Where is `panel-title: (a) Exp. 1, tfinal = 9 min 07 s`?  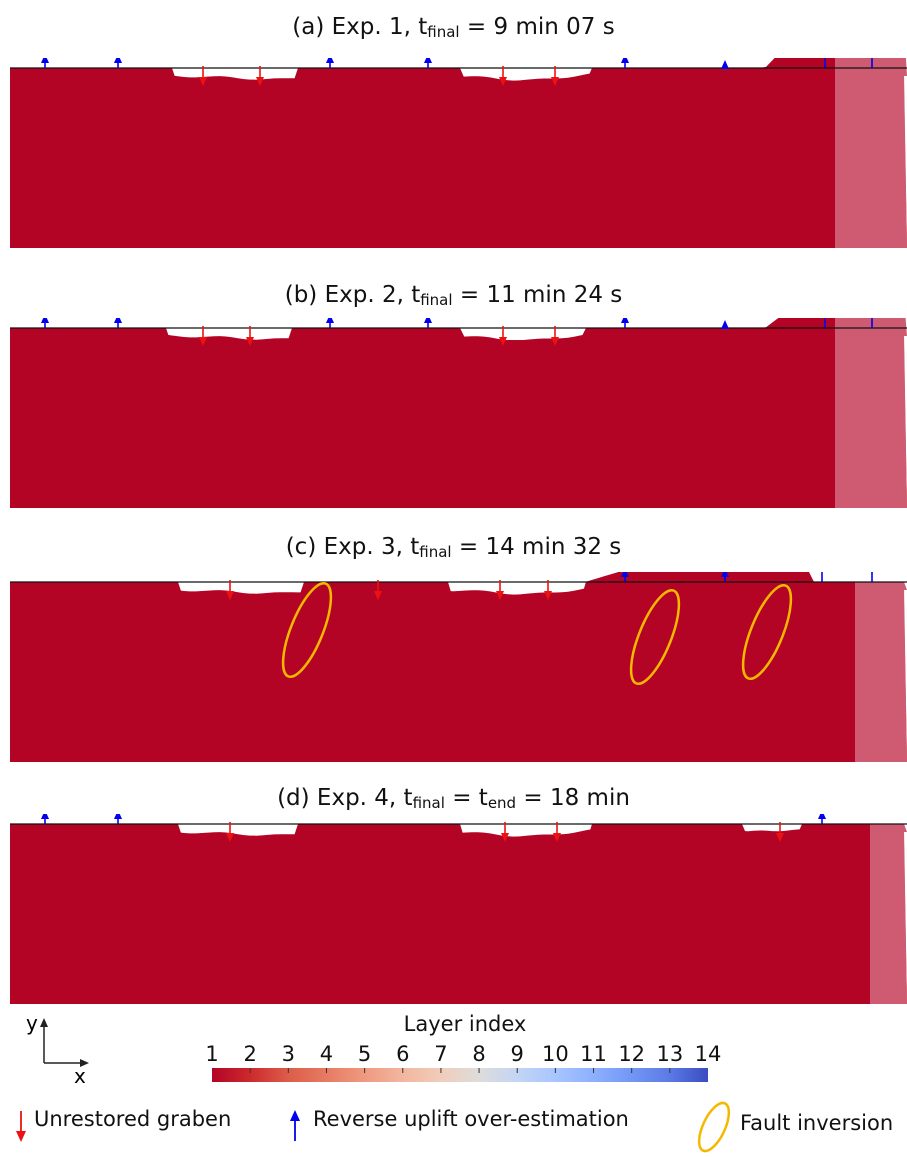
panel-title: (a) Exp. 1, tfinal = 9 min 07 s is located at coordinates (453, 29).